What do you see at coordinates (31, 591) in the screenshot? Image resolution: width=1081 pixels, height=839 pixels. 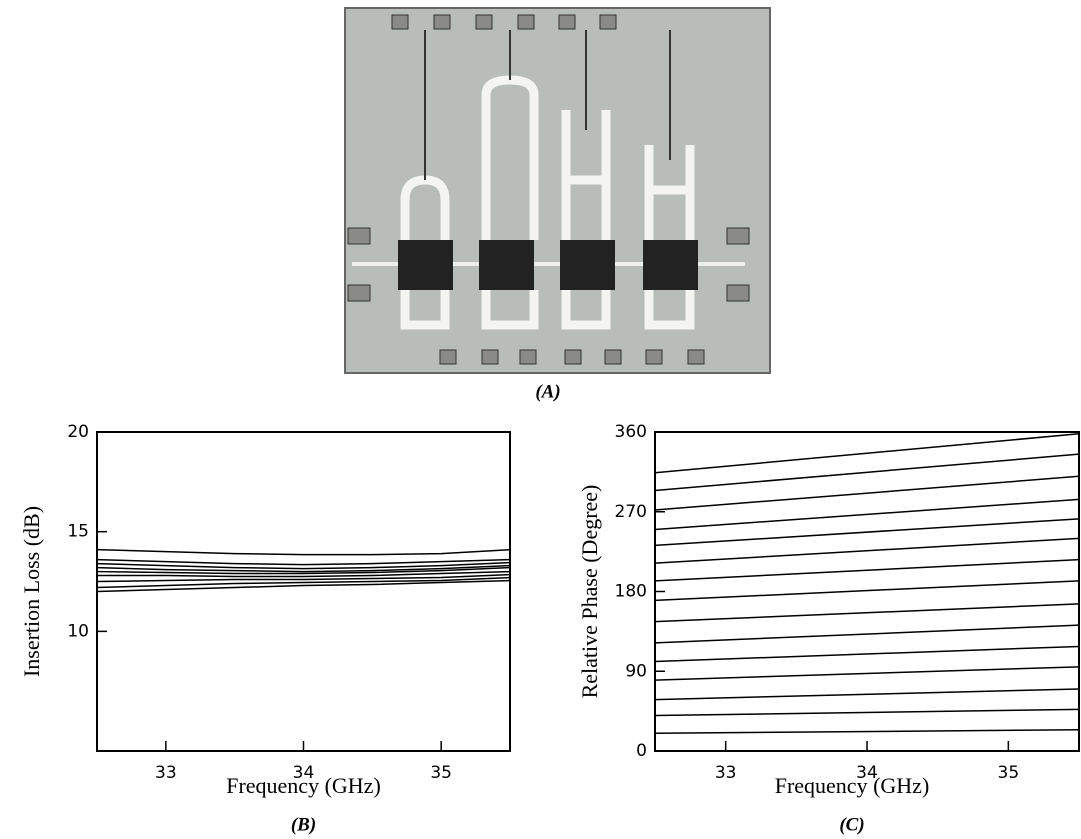 I see `y-axis-title: Insertion Loss (dB)` at bounding box center [31, 591].